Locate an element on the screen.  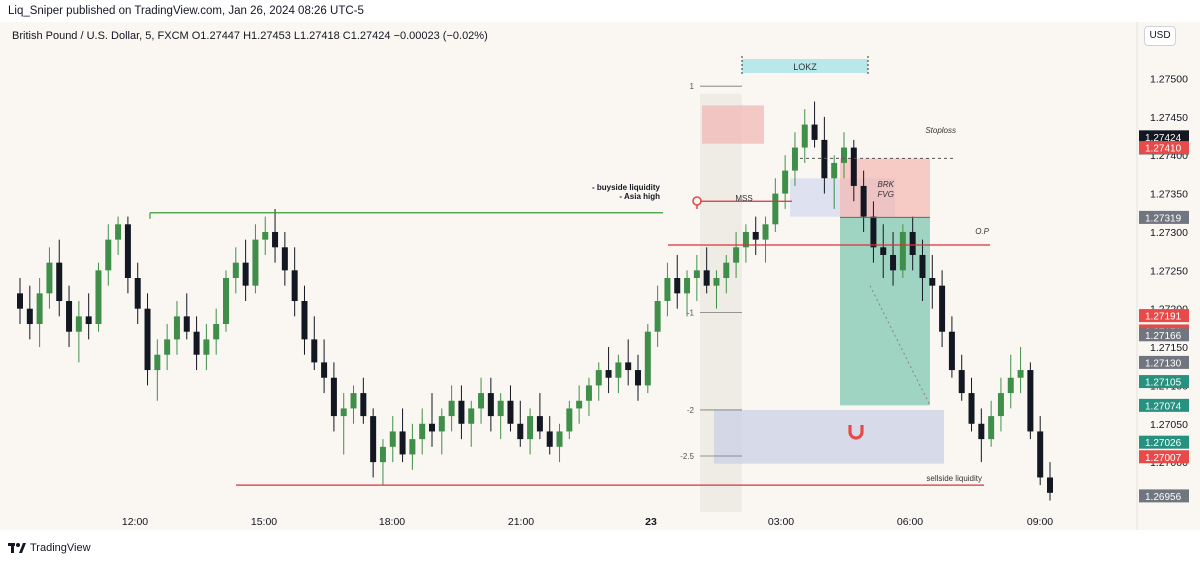
price-label-text: 1.27424 is located at coordinates (1163, 138).